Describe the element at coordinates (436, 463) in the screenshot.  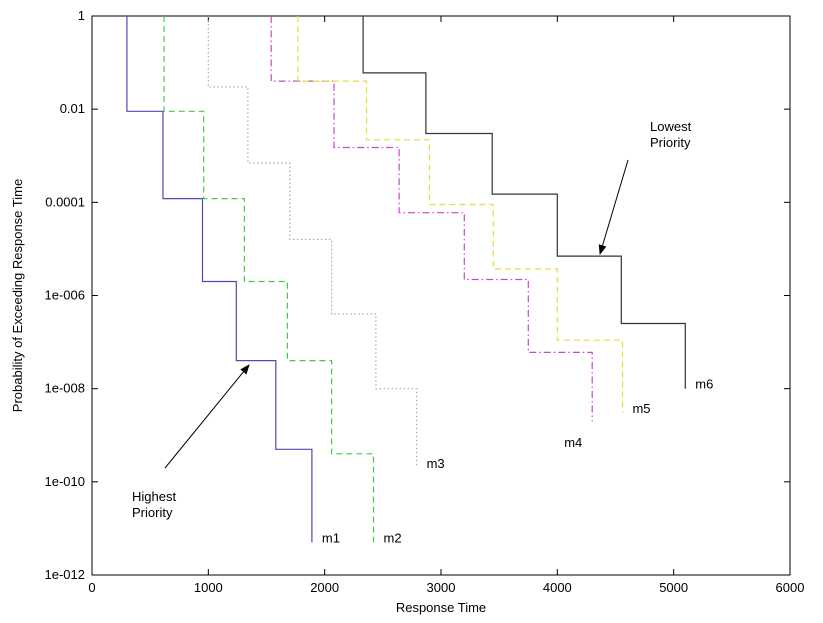
I see `series-label-m3: m3` at that location.